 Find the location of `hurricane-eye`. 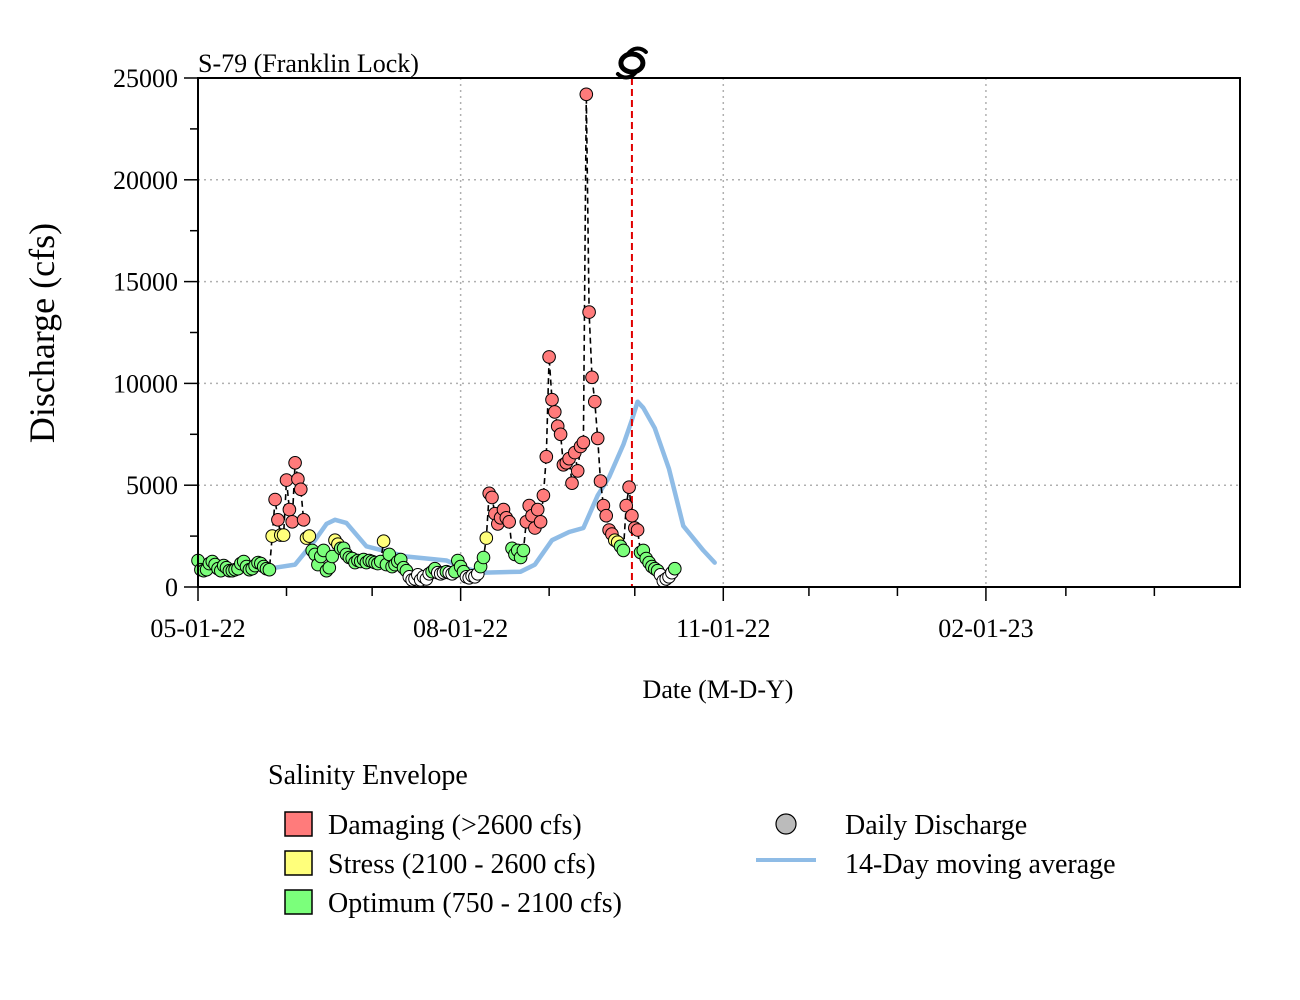

hurricane-eye is located at coordinates (632, 63).